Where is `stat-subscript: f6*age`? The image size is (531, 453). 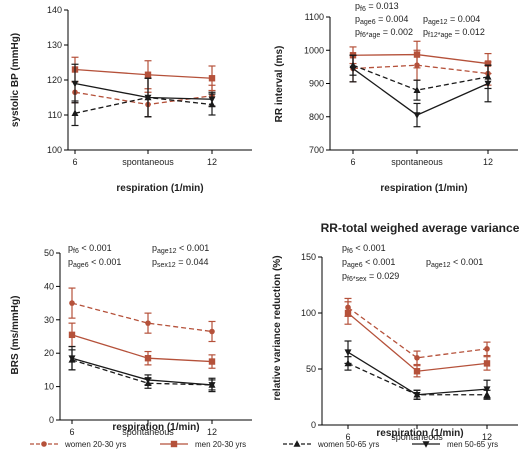
stat-subscript: f6*age is located at coordinates (370, 35).